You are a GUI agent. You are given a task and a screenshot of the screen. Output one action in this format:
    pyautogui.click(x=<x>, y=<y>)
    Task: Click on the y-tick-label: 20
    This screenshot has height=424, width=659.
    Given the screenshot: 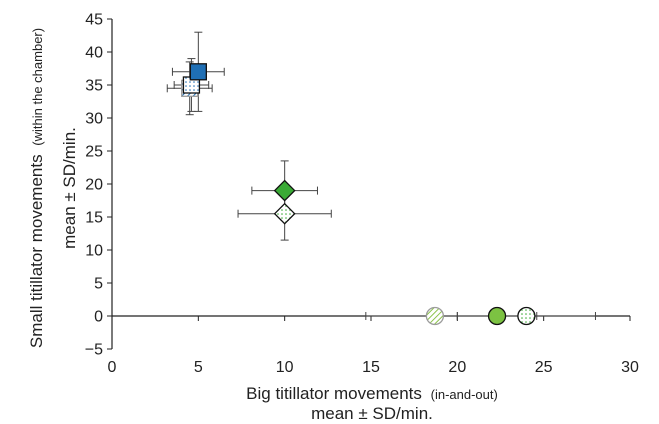 What is the action you would take?
    pyautogui.click(x=94, y=185)
    